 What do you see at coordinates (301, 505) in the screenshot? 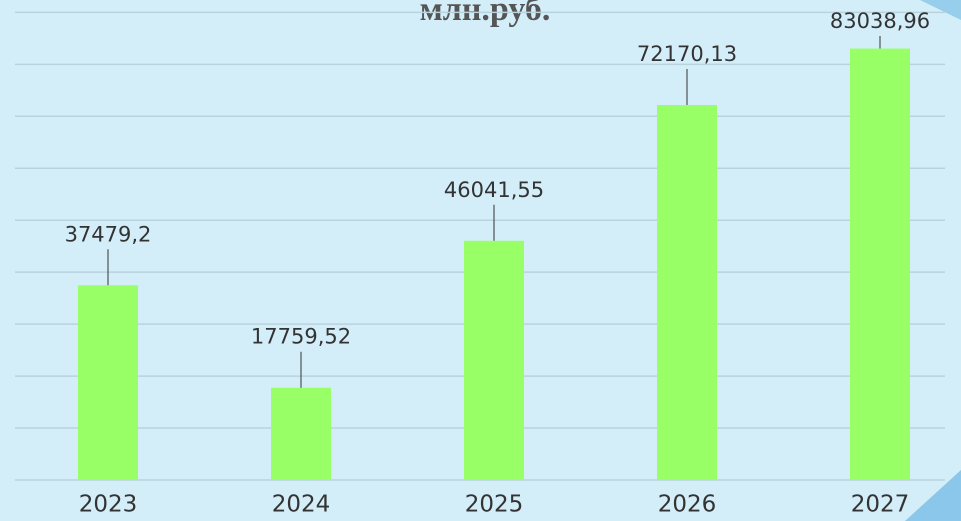
I see `x-tick-label: 2024` at bounding box center [301, 505].